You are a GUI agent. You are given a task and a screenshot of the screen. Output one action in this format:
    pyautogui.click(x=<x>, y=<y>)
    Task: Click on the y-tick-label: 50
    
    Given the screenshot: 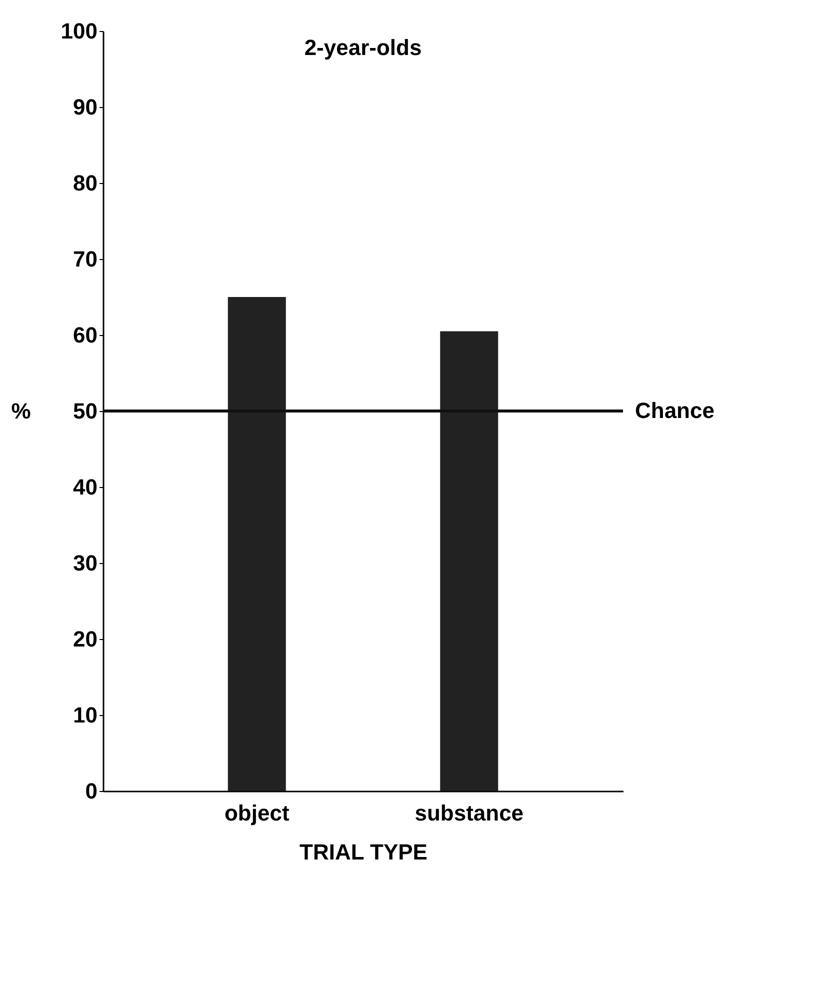 What is the action you would take?
    pyautogui.click(x=85, y=411)
    